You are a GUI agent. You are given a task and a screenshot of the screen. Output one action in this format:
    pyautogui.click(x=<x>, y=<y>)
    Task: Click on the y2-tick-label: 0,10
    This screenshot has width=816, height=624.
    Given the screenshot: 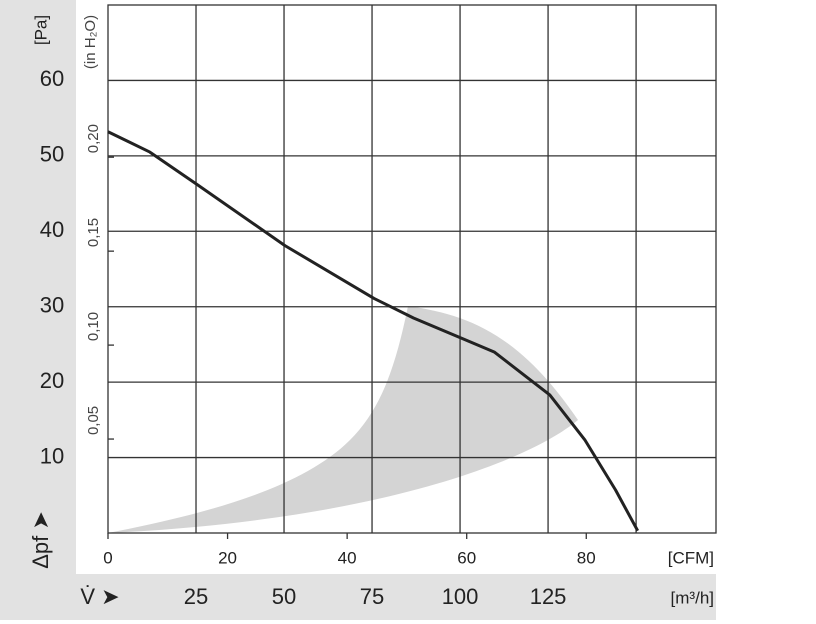 What is the action you would take?
    pyautogui.click(x=93, y=326)
    